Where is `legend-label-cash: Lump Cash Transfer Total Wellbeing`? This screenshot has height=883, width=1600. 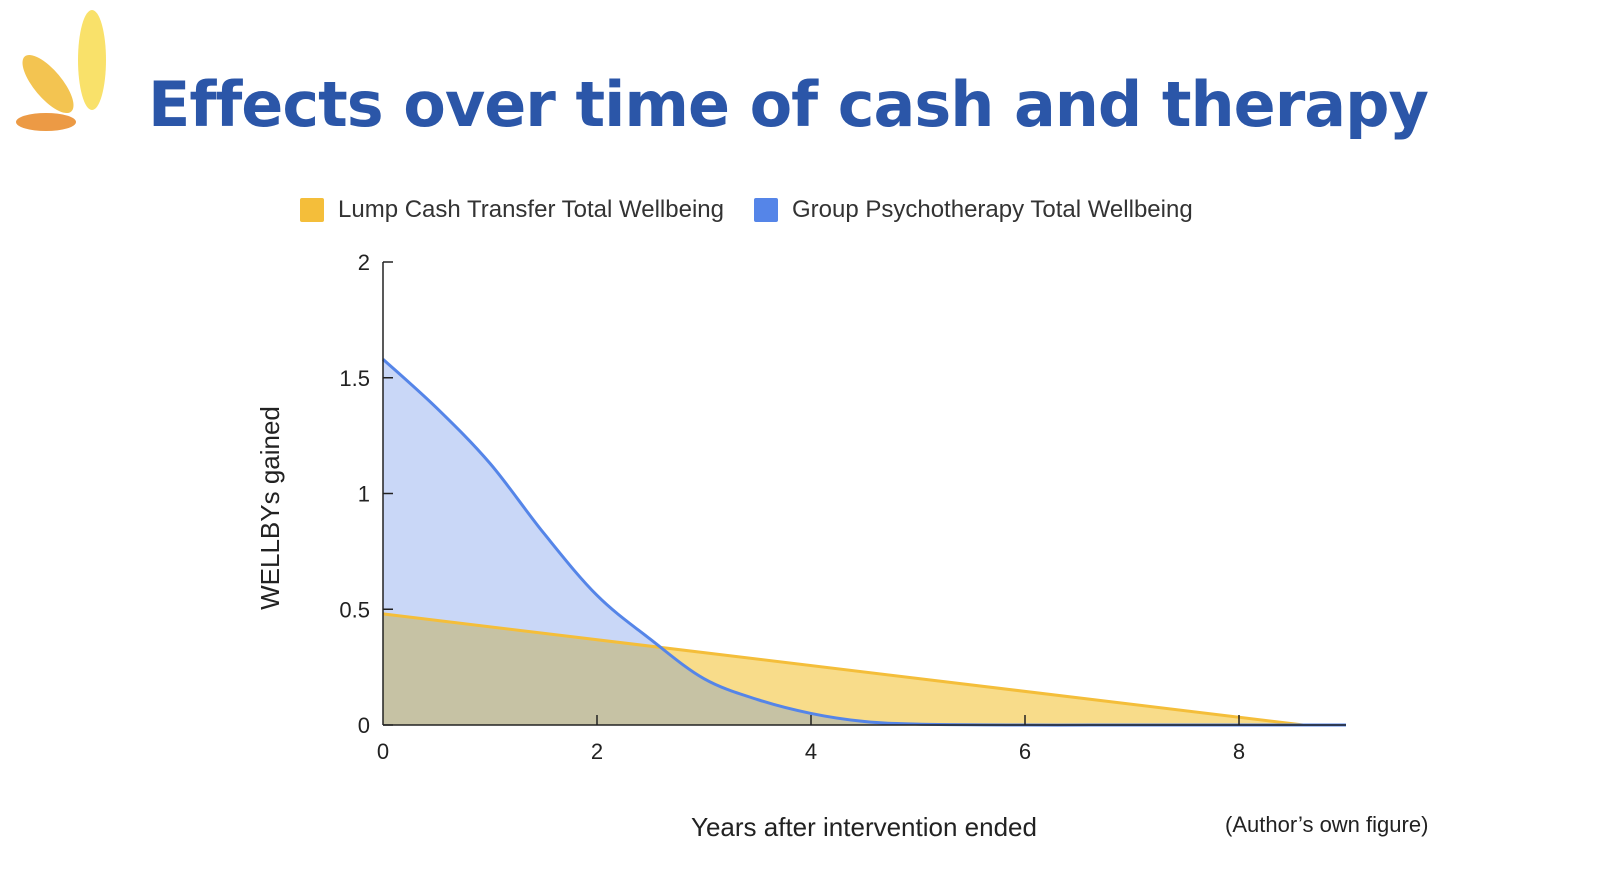 legend-label-cash: Lump Cash Transfer Total Wellbeing is located at coordinates (531, 209).